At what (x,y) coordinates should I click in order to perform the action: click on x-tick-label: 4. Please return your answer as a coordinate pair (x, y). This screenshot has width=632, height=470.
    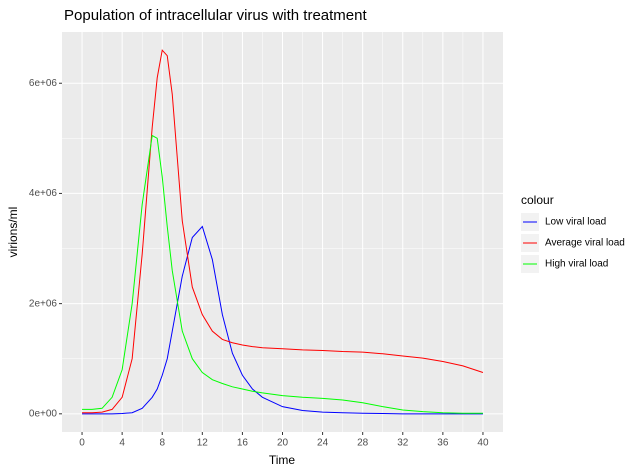
    Looking at the image, I should click on (122, 443).